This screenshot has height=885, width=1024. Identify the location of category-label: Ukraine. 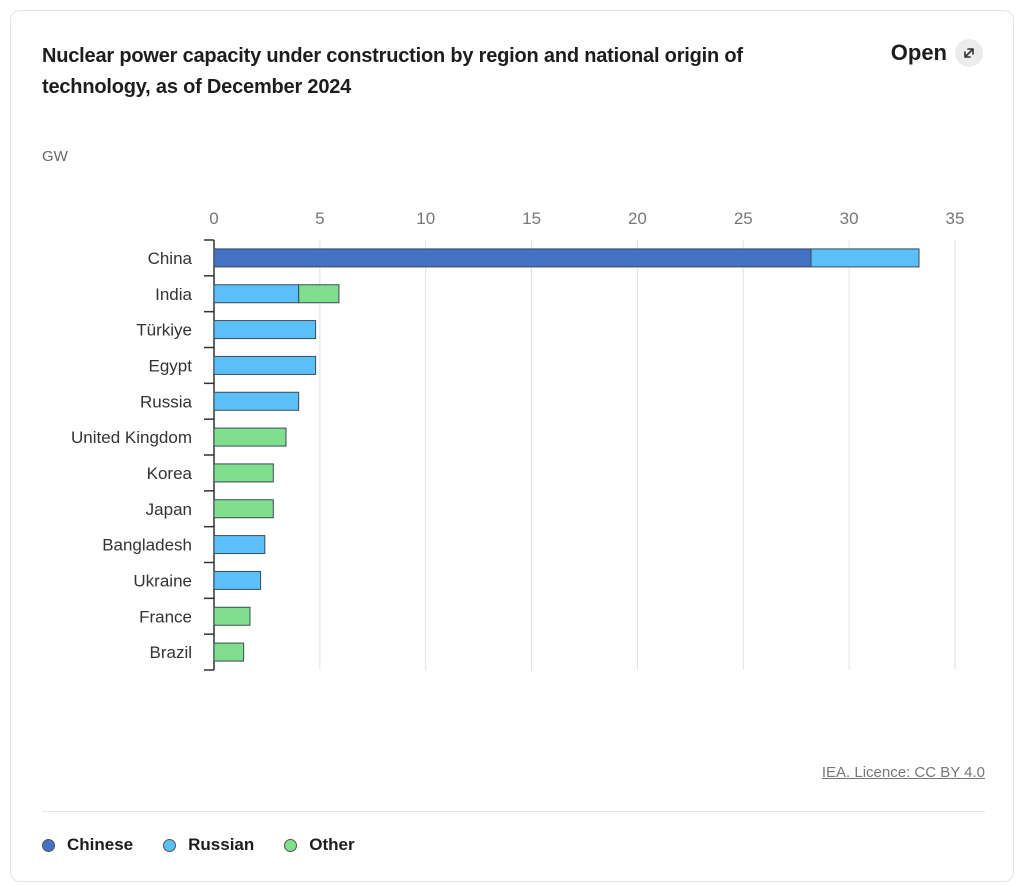
(162, 580).